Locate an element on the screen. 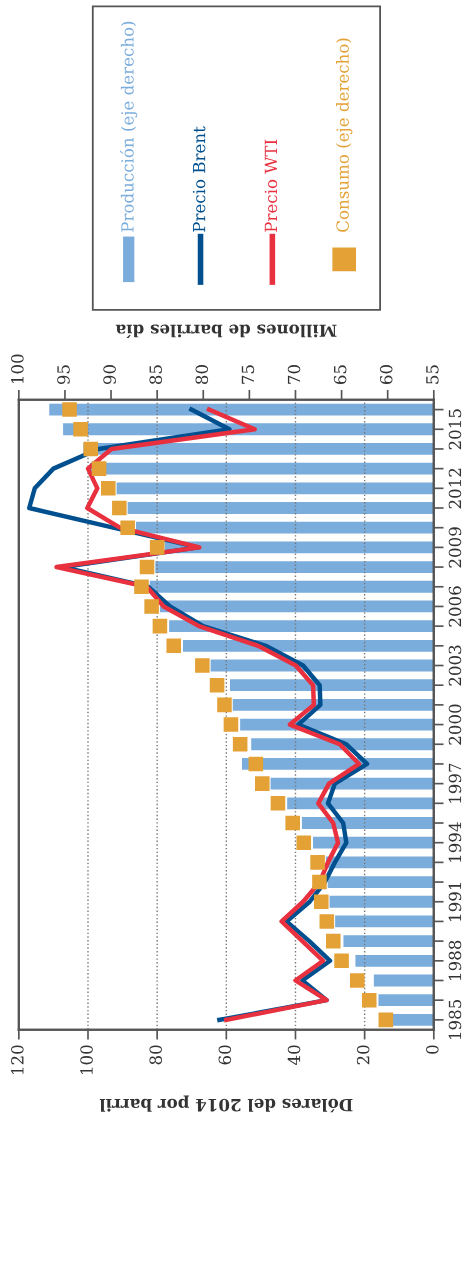 Image resolution: width=471 pixels, height=1265 pixels. x2-tick-label: 100 is located at coordinates (17, 369).